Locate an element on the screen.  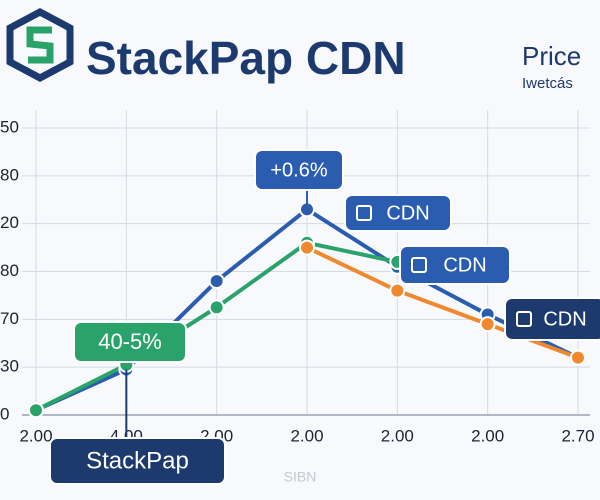
y-tick-label: 50 is located at coordinates (9, 126).